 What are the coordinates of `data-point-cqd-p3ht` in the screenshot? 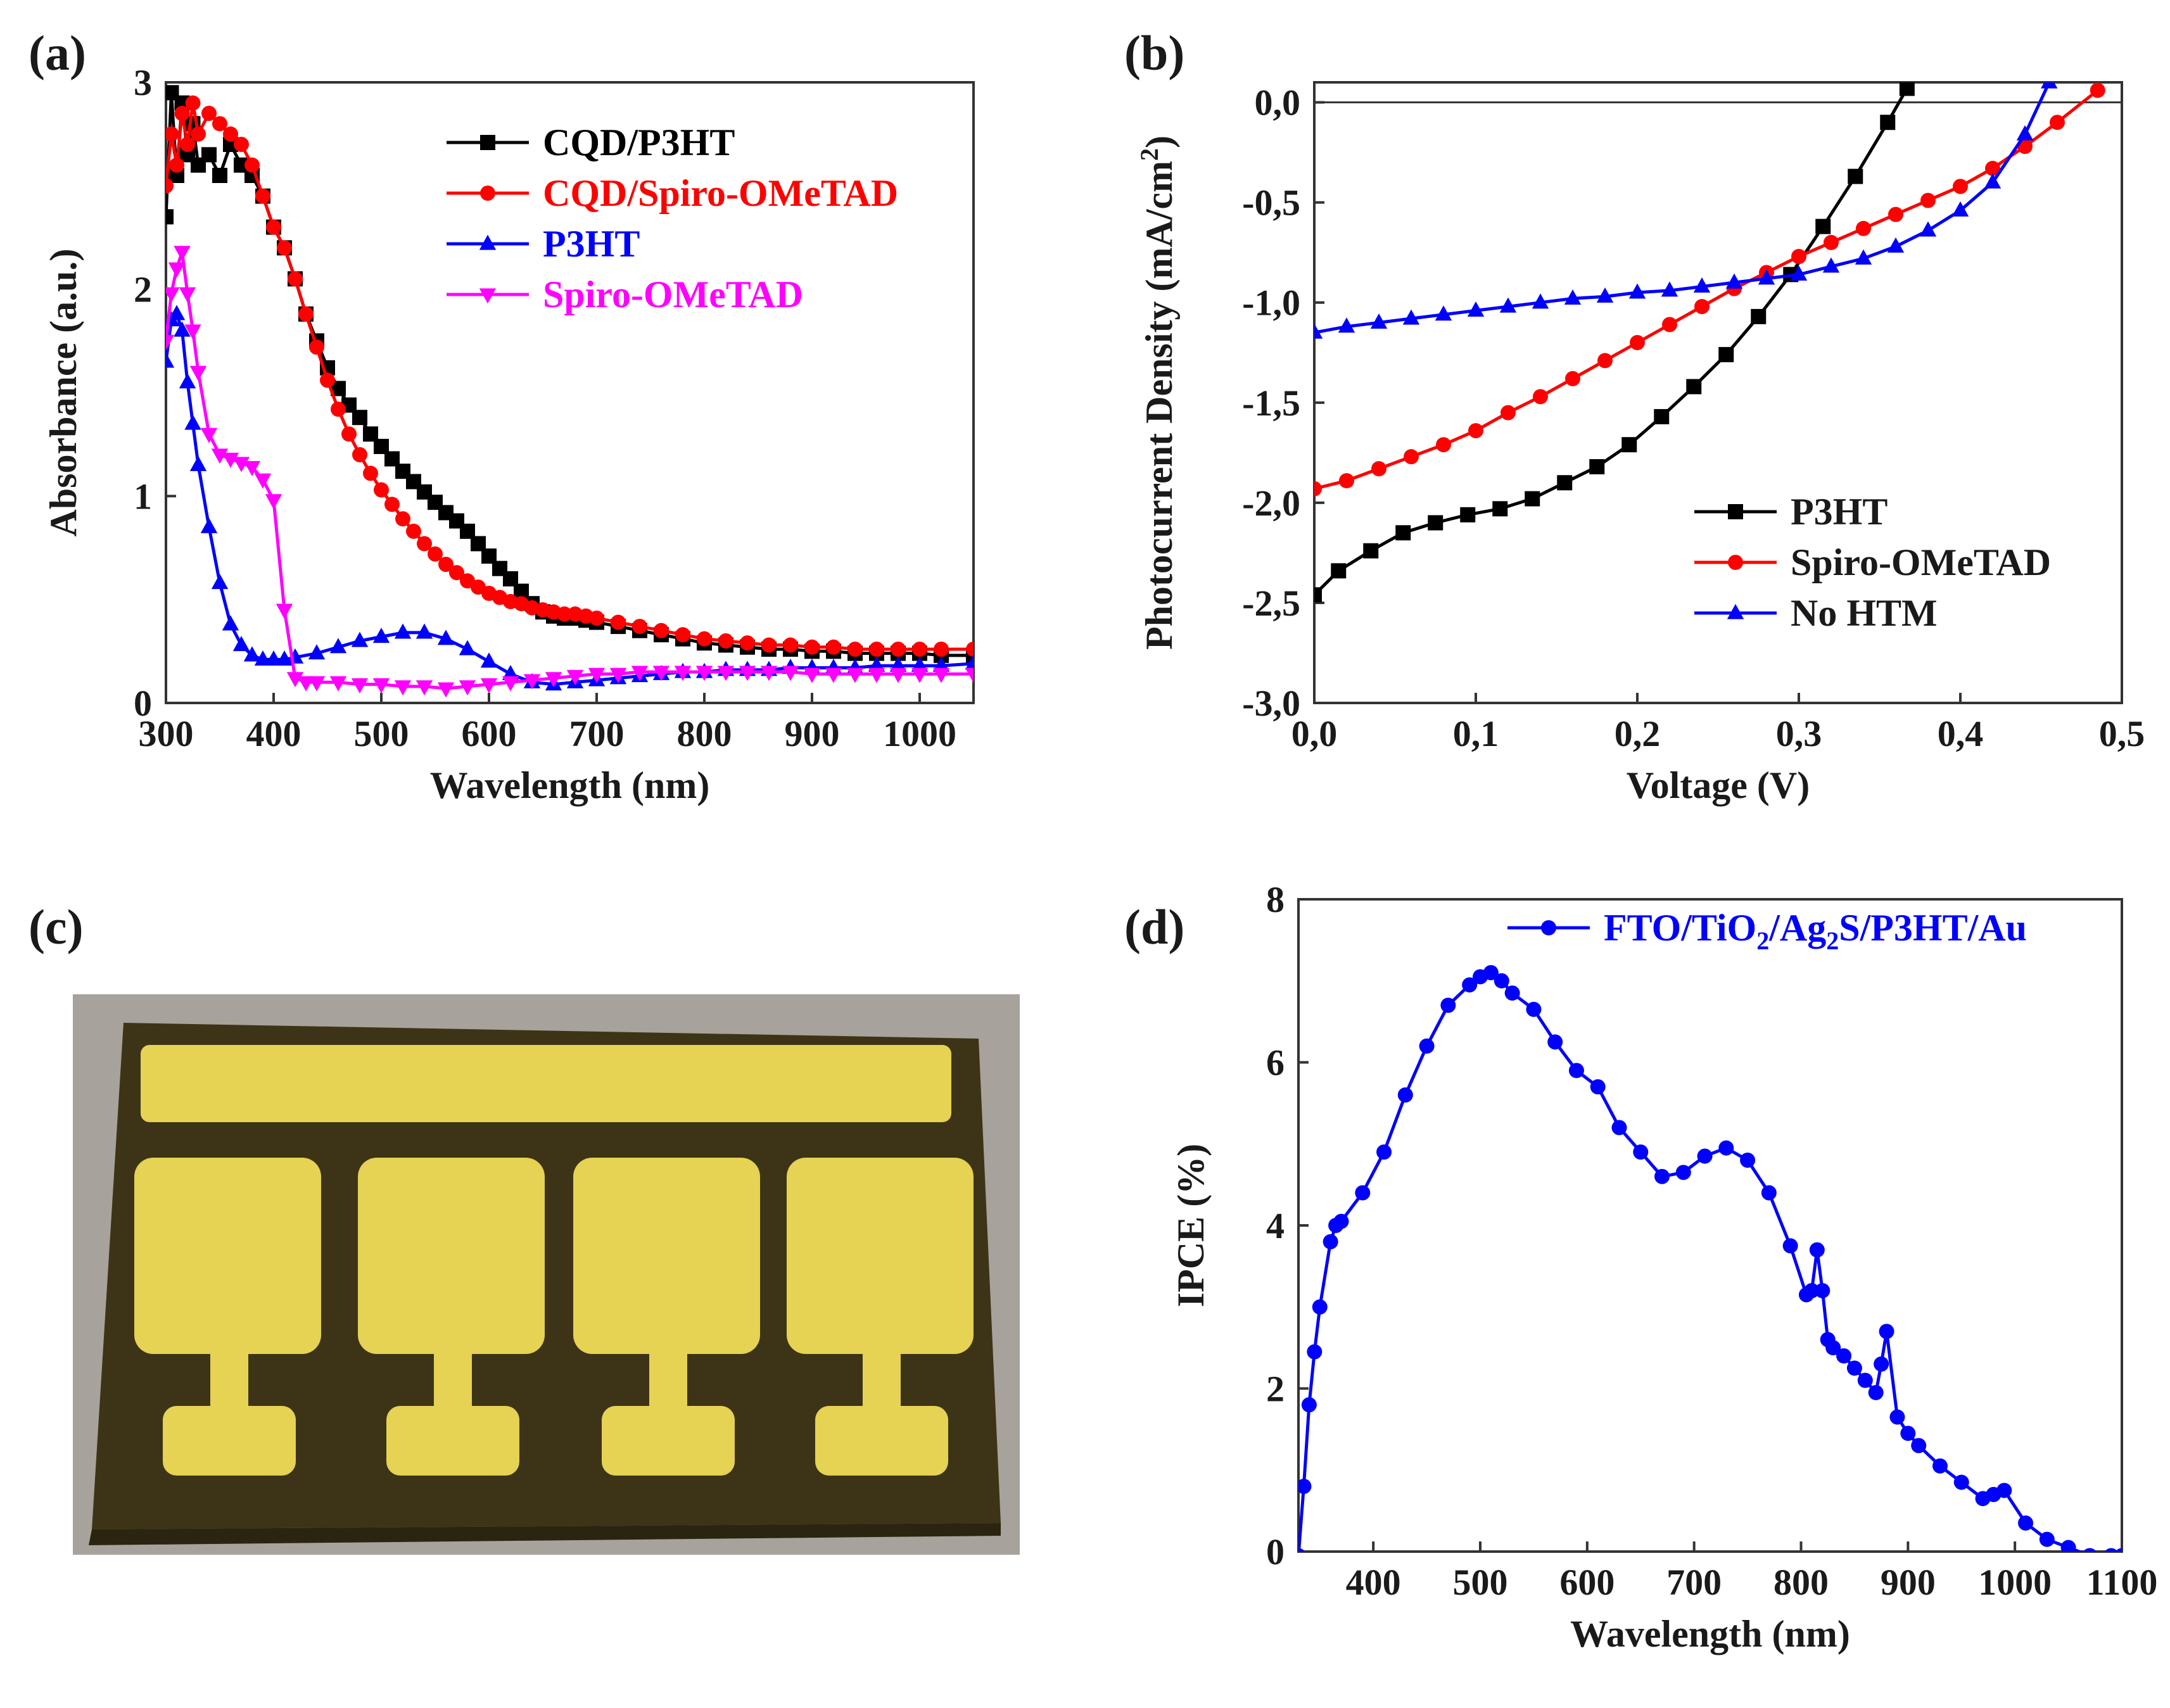 It's located at (359, 418).